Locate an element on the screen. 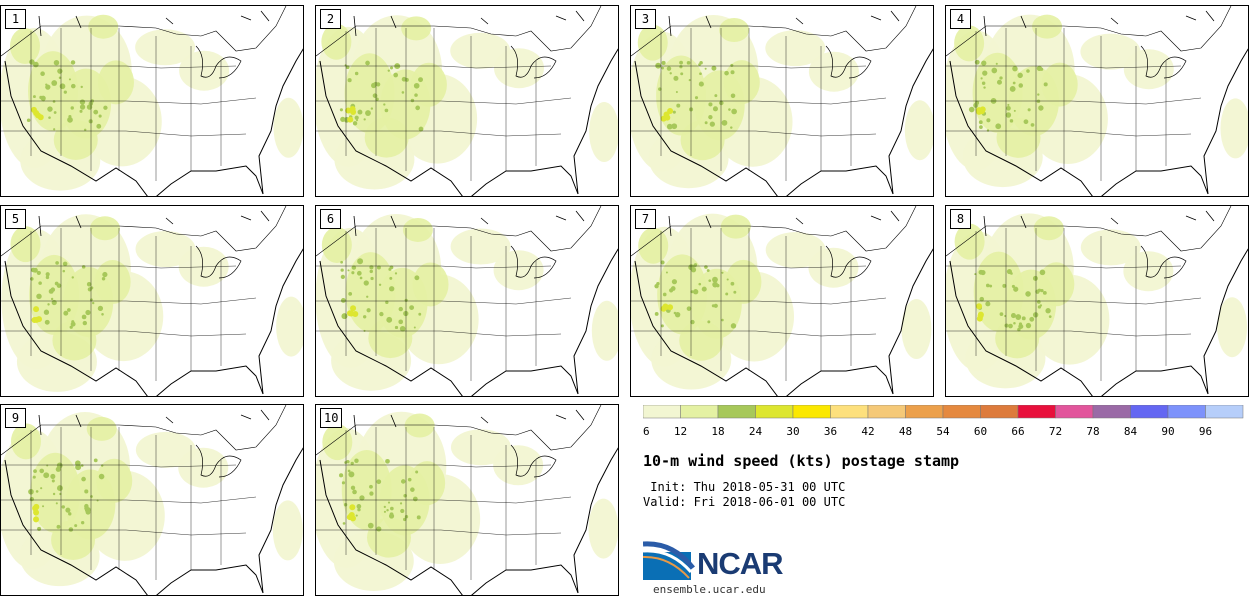  ensemble-member-panel: 1 is located at coordinates (152, 101).